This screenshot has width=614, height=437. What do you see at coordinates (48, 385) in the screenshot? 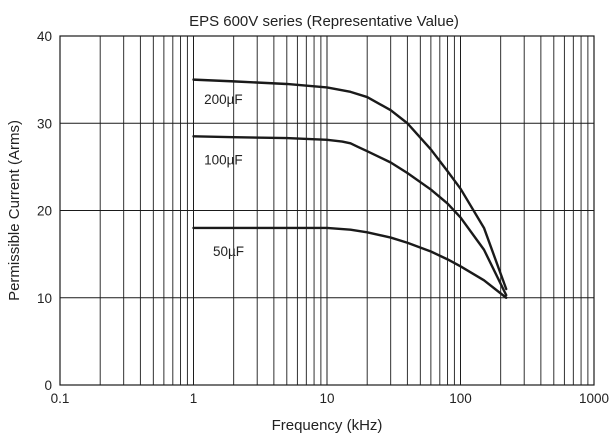
I see `y-tick-label: 0` at bounding box center [48, 385].